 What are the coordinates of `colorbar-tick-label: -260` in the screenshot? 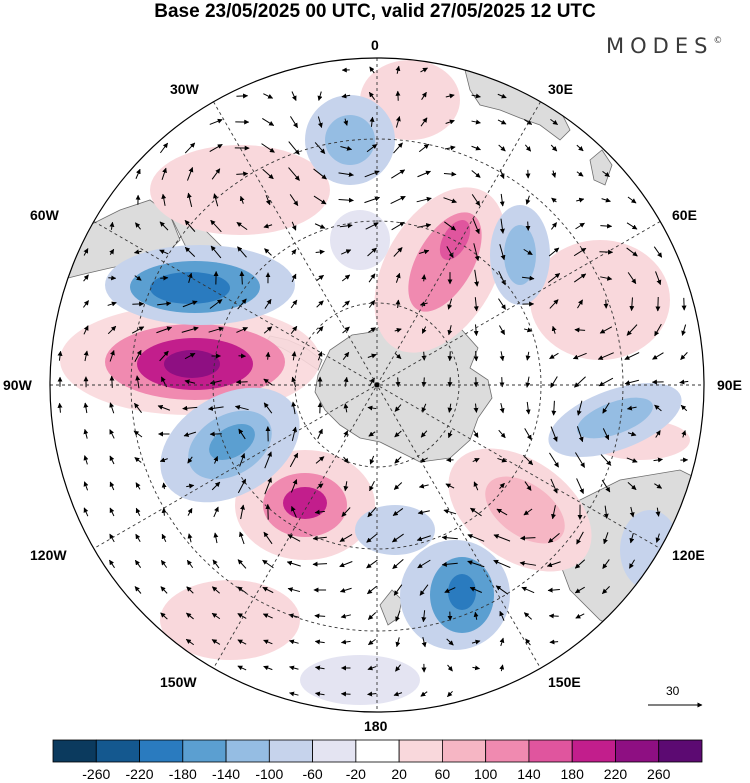 It's located at (96, 774).